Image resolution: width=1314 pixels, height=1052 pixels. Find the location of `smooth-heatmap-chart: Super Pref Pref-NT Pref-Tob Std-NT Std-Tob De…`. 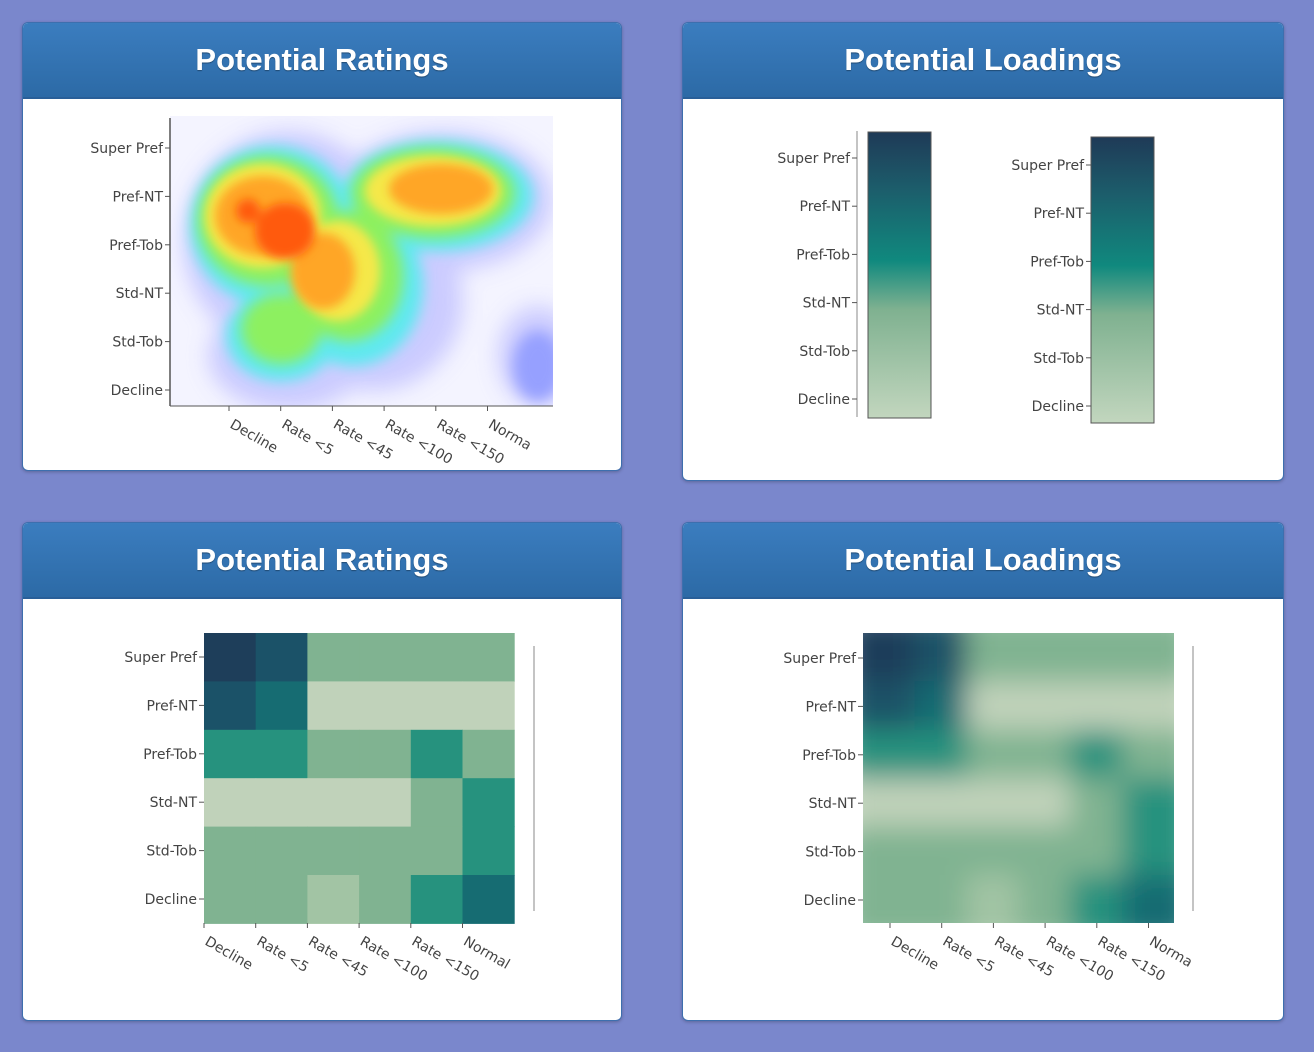

smooth-heatmap-chart: Super Pref Pref-NT Pref-Tob Std-NT Std-Tob De… is located at coordinates (990, 809).